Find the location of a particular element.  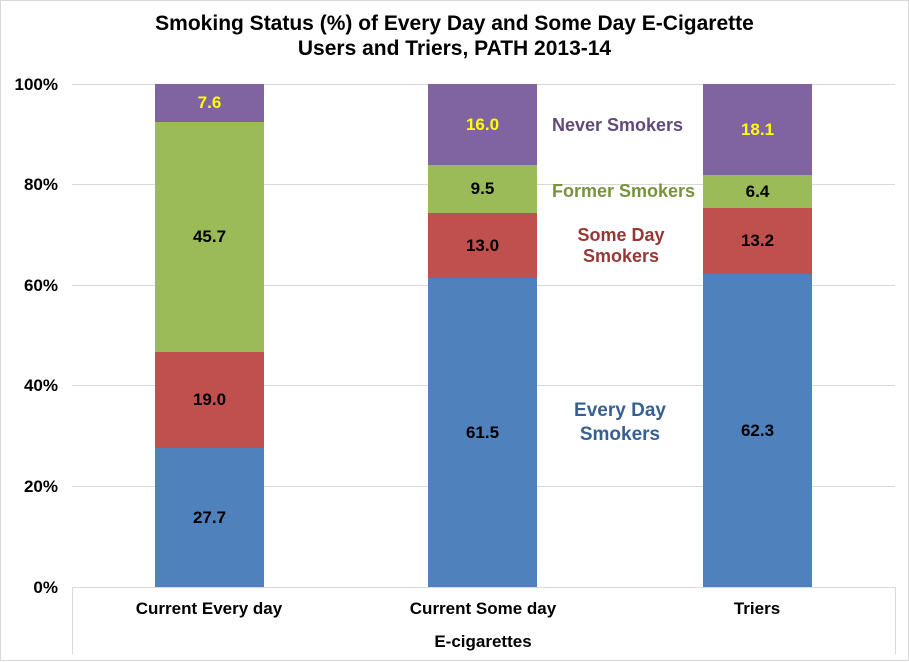

value-label: 16.0 is located at coordinates (482, 124).